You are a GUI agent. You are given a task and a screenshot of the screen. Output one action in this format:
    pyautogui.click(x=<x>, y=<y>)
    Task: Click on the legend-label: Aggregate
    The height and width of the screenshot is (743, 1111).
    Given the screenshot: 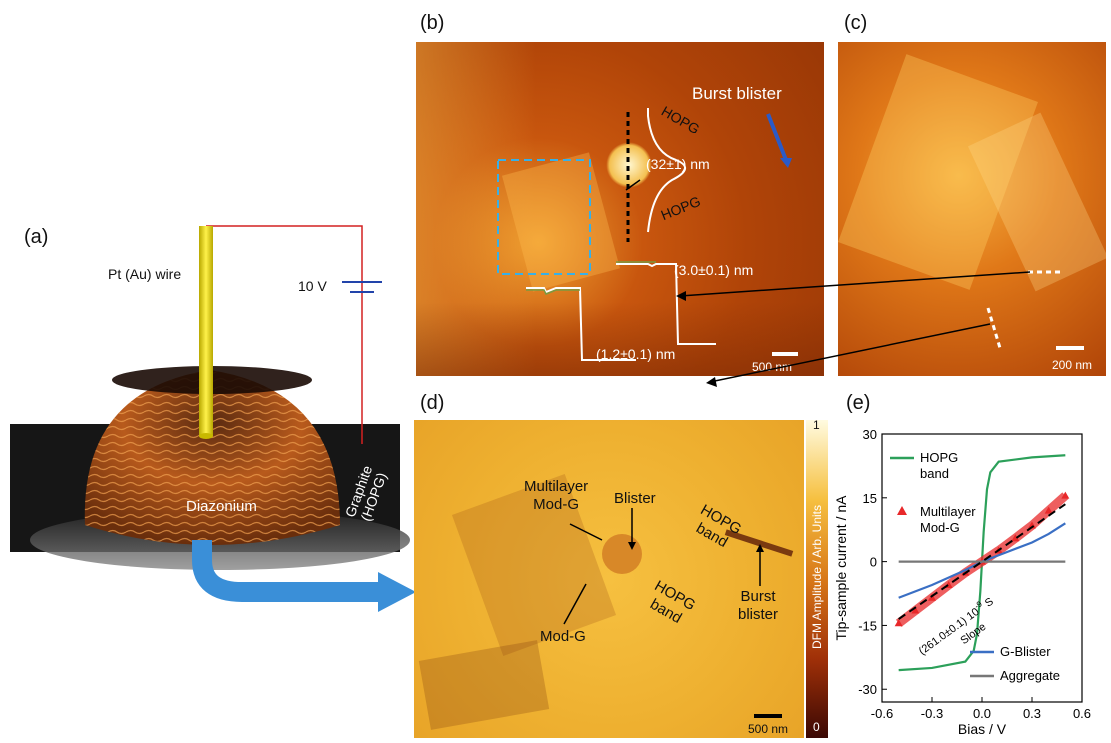 What is the action you would take?
    pyautogui.click(x=1030, y=675)
    